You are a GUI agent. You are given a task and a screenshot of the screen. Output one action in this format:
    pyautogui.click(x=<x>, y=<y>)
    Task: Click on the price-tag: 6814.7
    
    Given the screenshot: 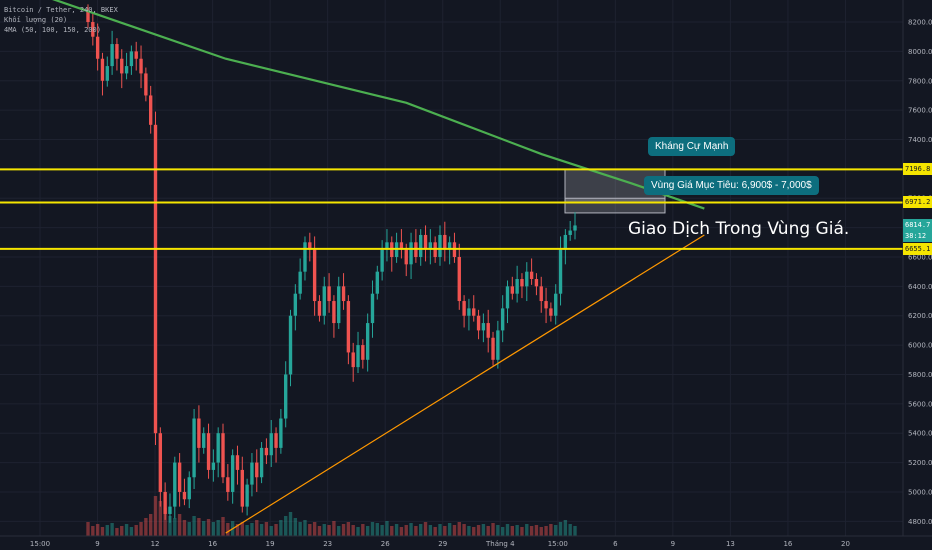 What is the action you would take?
    pyautogui.click(x=917, y=225)
    